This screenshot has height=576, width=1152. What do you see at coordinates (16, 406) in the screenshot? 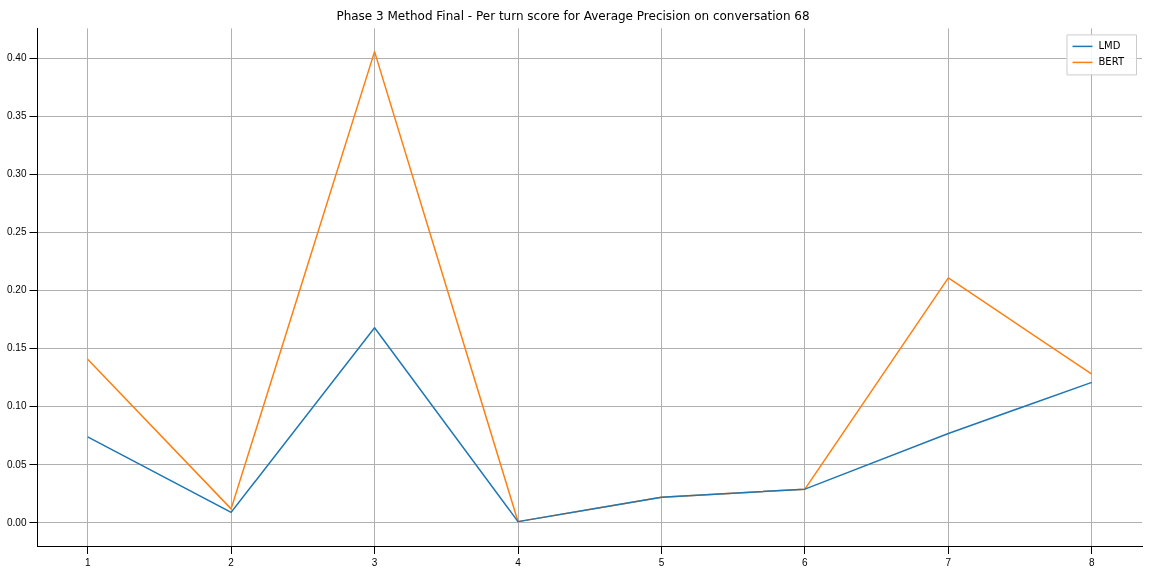
I see `y-tick-label: 0.10` at bounding box center [16, 406].